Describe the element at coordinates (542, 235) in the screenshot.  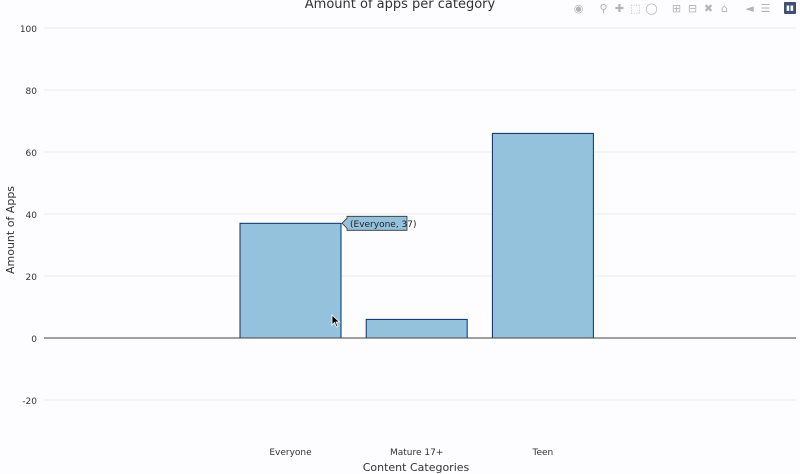
I see `bar-teen` at that location.